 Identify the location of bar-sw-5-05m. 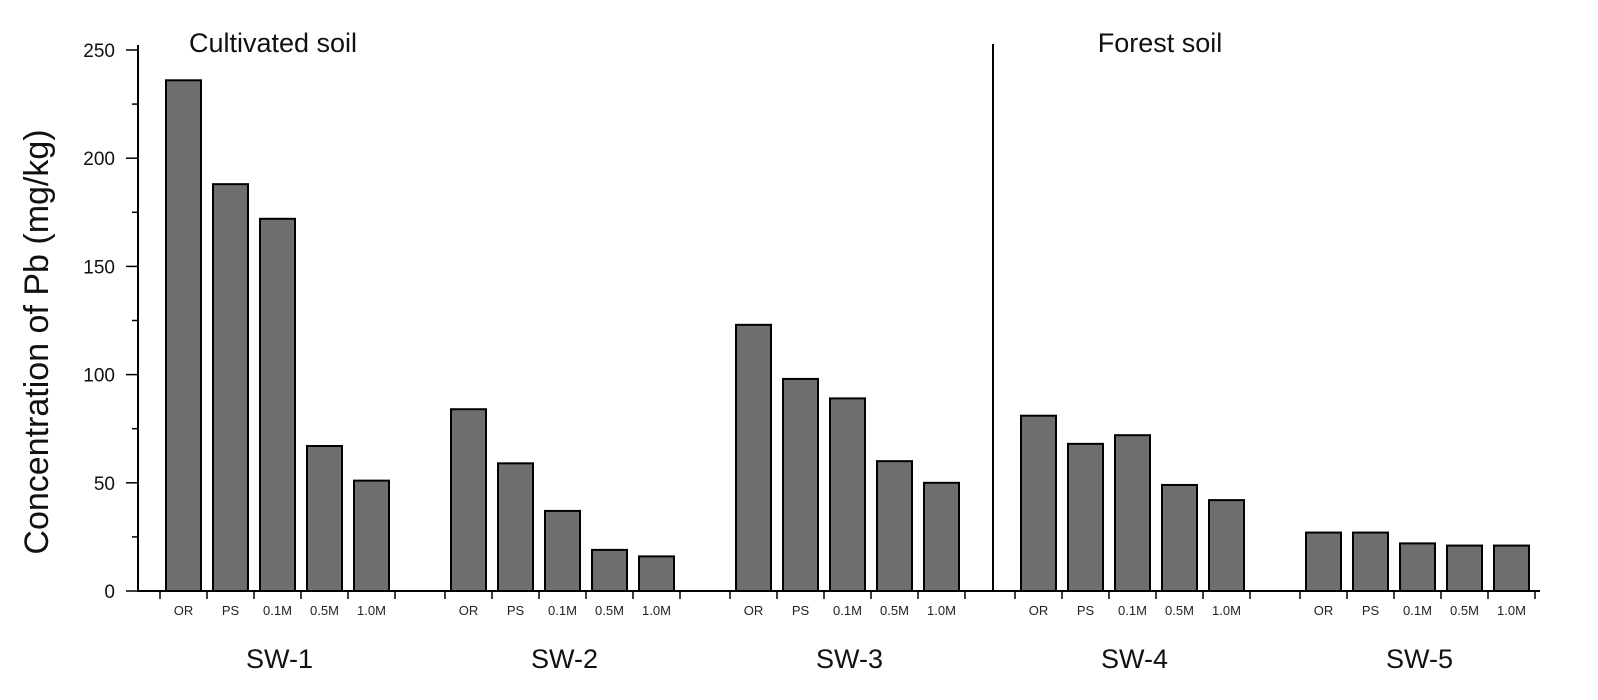
(1464, 568).